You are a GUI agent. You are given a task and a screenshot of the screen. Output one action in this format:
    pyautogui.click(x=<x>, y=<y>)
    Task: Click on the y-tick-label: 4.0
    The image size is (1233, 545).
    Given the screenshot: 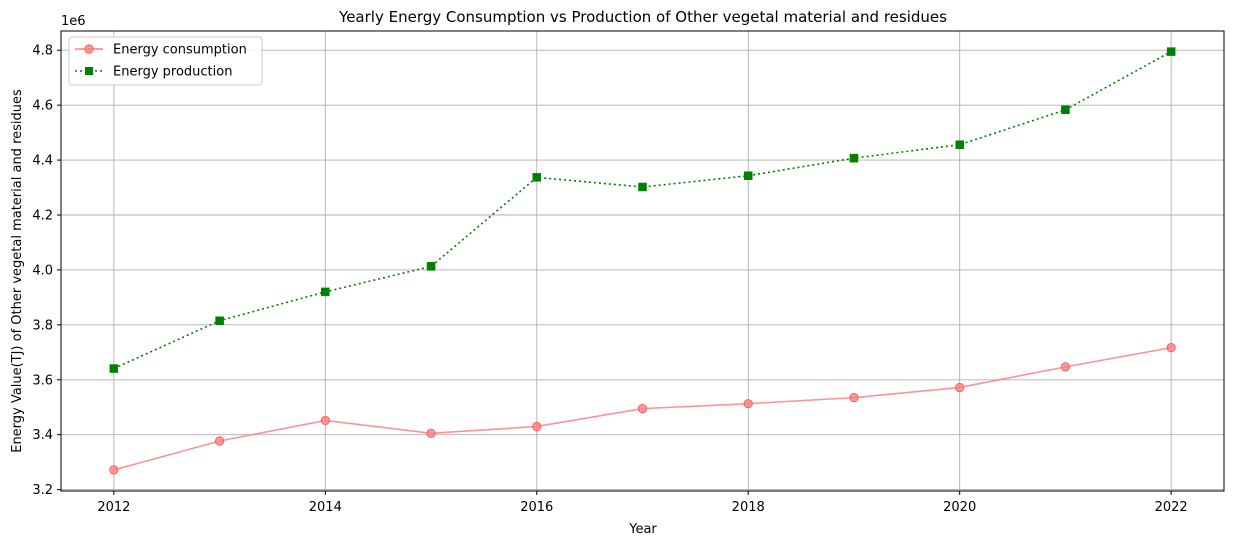 What is the action you would take?
    pyautogui.click(x=42, y=270)
    